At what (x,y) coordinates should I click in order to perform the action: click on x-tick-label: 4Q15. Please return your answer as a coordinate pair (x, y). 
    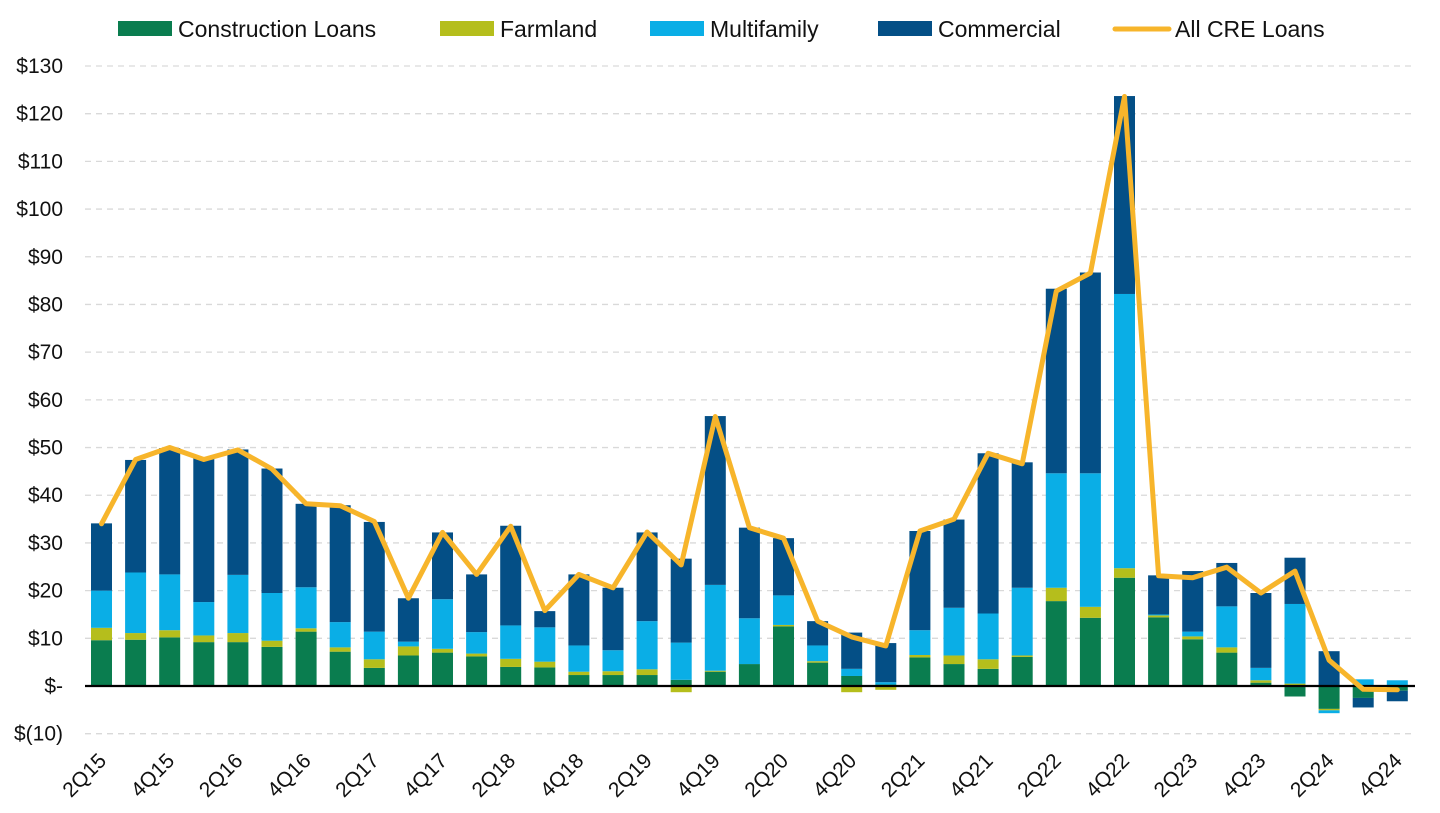
    Looking at the image, I should click on (153, 775).